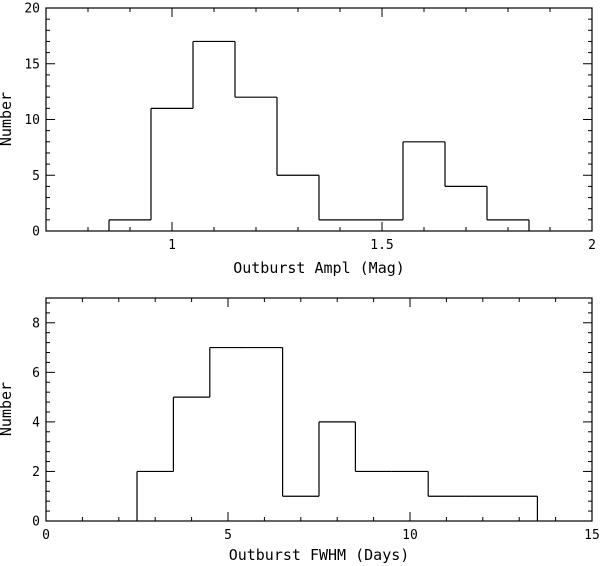 The height and width of the screenshot is (566, 600). Describe the element at coordinates (381, 245) in the screenshot. I see `x-tick-label: 1.5` at that location.